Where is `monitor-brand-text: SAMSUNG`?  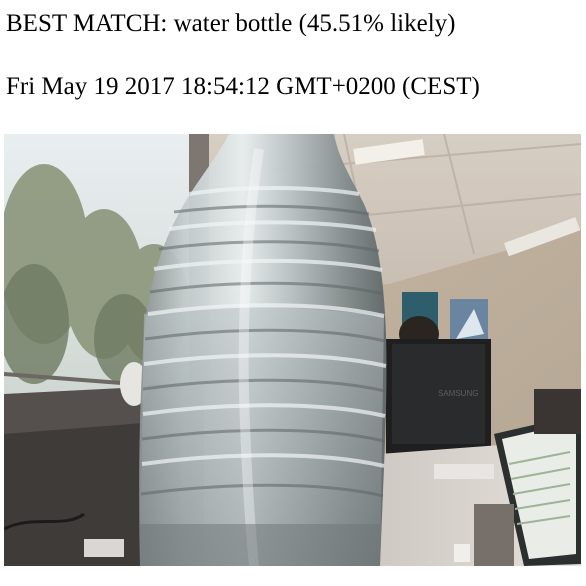
monitor-brand-text: SAMSUNG is located at coordinates (458, 393).